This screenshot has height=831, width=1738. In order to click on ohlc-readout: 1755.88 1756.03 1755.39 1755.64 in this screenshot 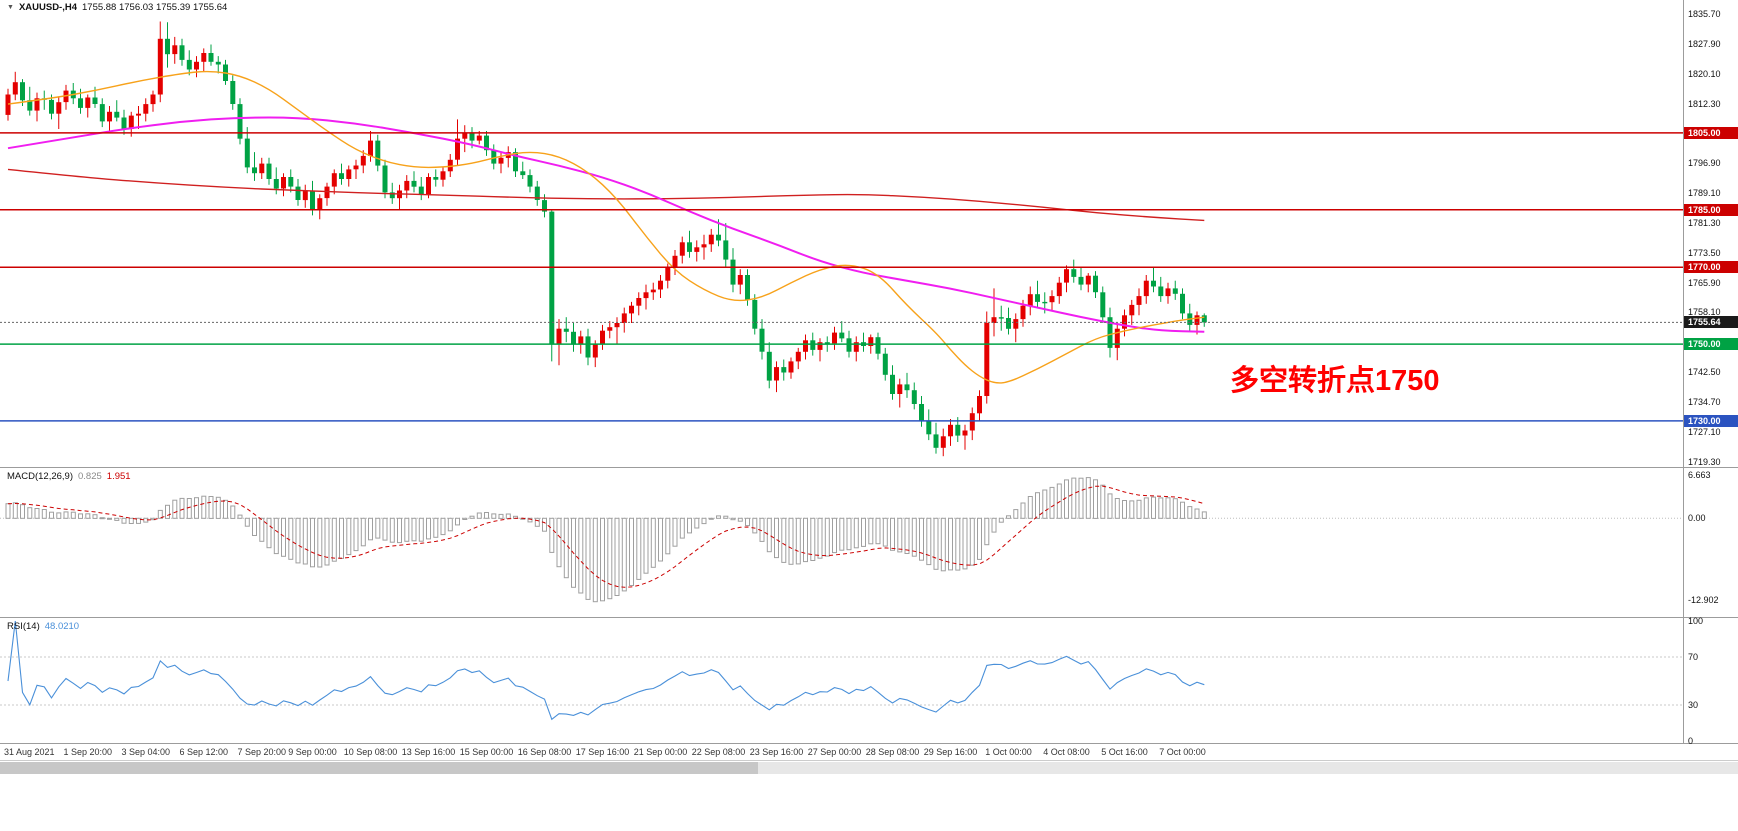, I will do `click(155, 7)`.